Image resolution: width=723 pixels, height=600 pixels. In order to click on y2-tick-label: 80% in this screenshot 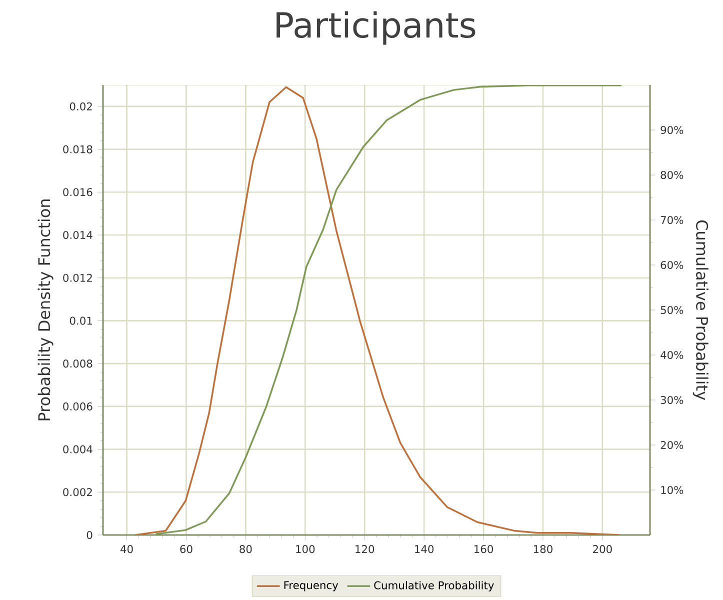, I will do `click(672, 175)`.